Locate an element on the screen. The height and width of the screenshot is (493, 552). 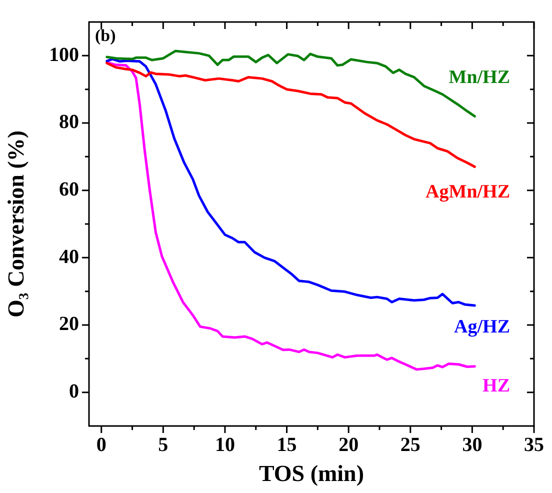
x-tick-label: 10 is located at coordinates (224, 445).